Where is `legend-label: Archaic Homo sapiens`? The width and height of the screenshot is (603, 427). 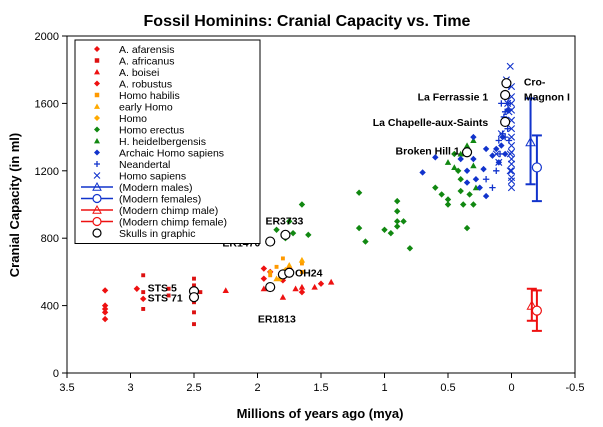 legend-label: Archaic Homo sapiens is located at coordinates (171, 154).